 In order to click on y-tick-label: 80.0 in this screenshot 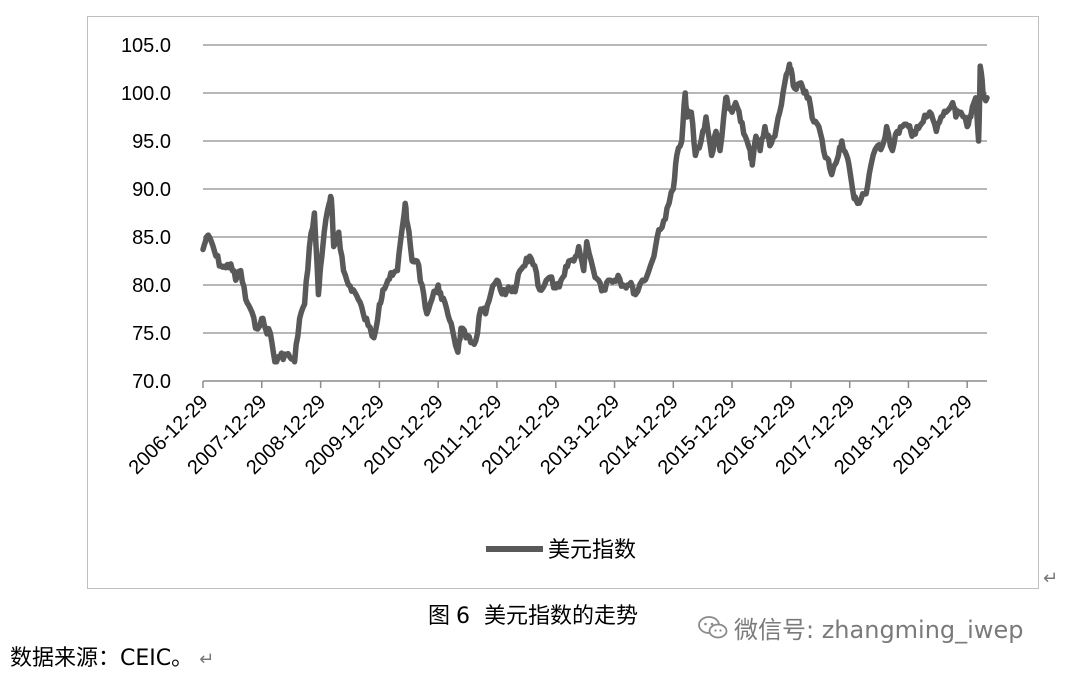, I will do `click(151, 286)`.